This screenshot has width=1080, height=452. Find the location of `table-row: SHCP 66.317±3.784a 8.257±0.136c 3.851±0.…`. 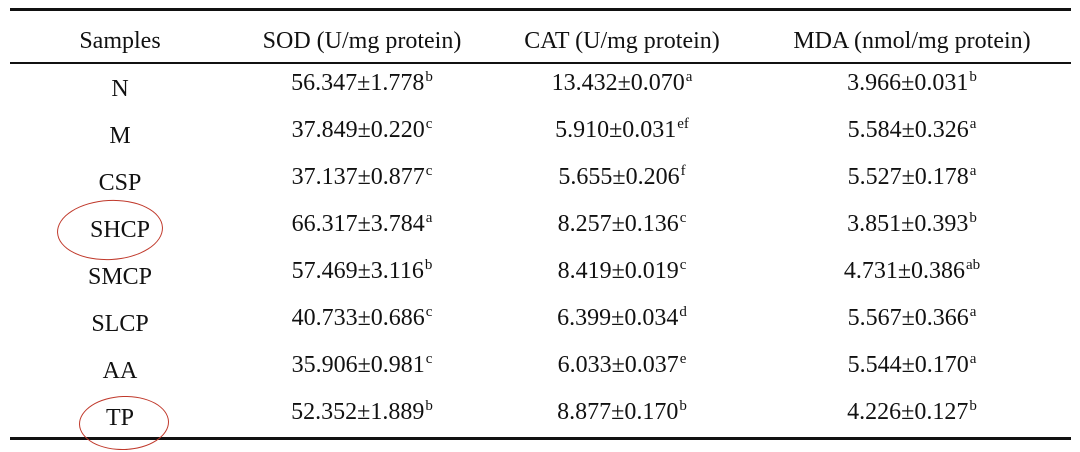

table-row: SHCP 66.317±3.784a 8.257±0.136c 3.851±0.… is located at coordinates (540, 225).